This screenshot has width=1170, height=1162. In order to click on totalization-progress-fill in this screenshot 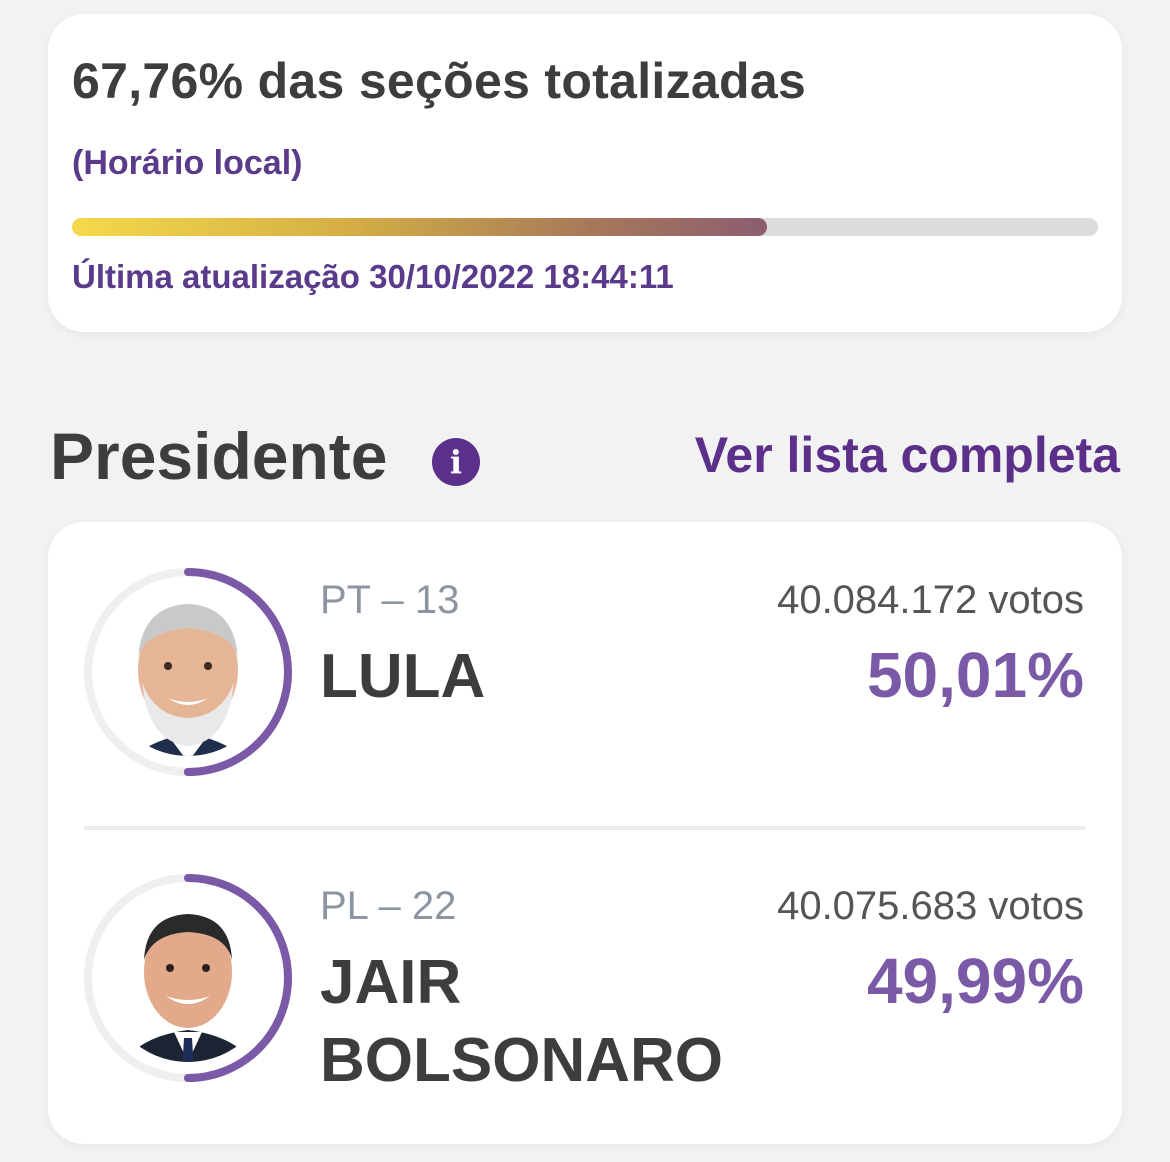, I will do `click(420, 227)`.